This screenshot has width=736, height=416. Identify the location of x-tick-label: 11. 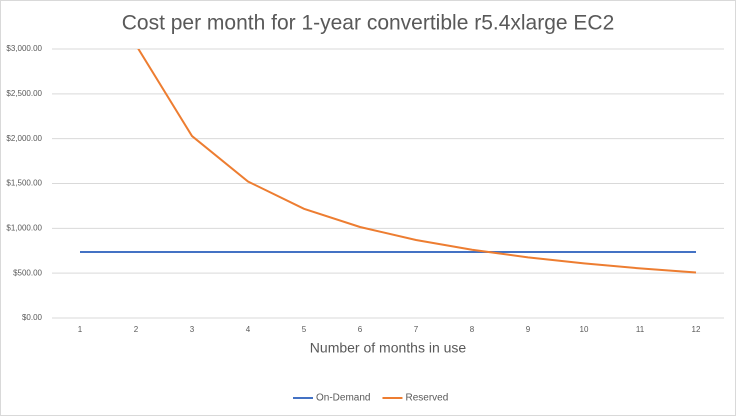
(640, 329).